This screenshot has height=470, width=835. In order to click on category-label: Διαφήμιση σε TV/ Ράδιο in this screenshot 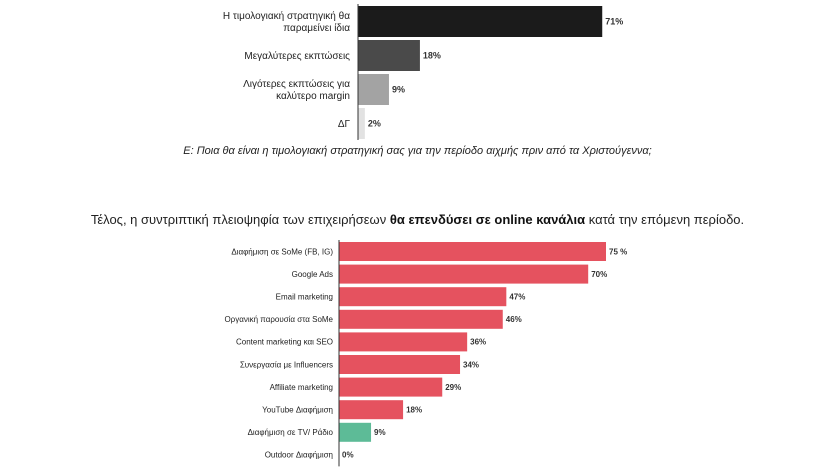, I will do `click(291, 432)`.